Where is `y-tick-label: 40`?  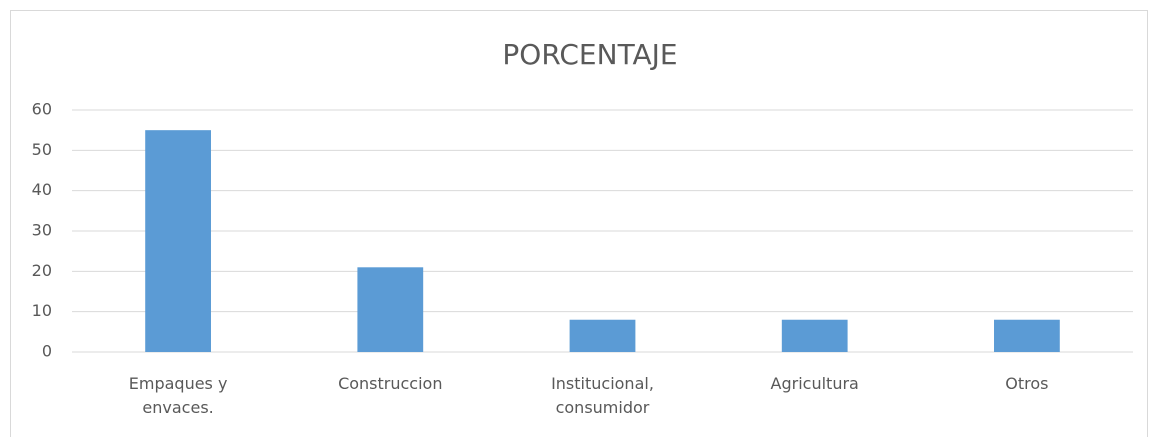
y-tick-label: 40 is located at coordinates (42, 189).